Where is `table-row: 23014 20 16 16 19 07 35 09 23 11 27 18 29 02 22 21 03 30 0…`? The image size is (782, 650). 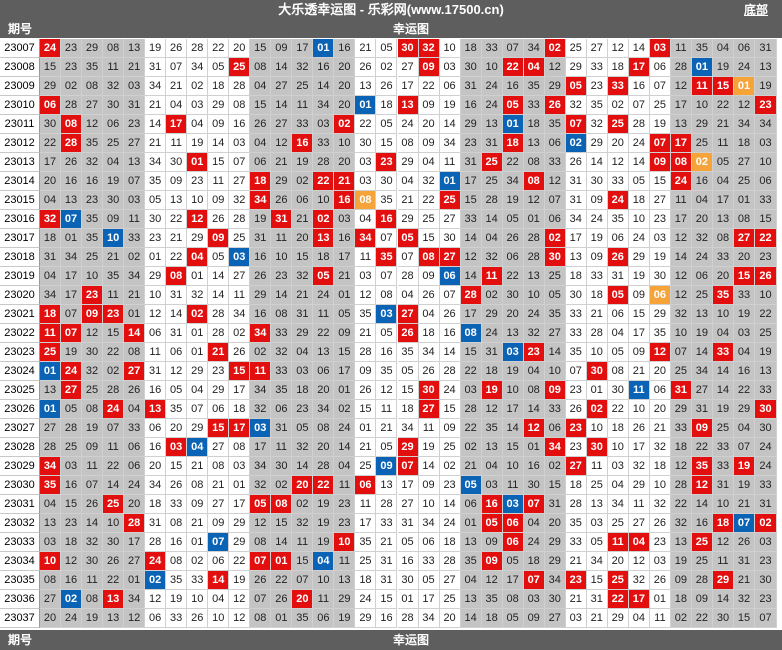 table-row: 23014 20 16 16 19 07 35 09 23 11 27 18 29 02 22 21 03 30 0… is located at coordinates (391, 181).